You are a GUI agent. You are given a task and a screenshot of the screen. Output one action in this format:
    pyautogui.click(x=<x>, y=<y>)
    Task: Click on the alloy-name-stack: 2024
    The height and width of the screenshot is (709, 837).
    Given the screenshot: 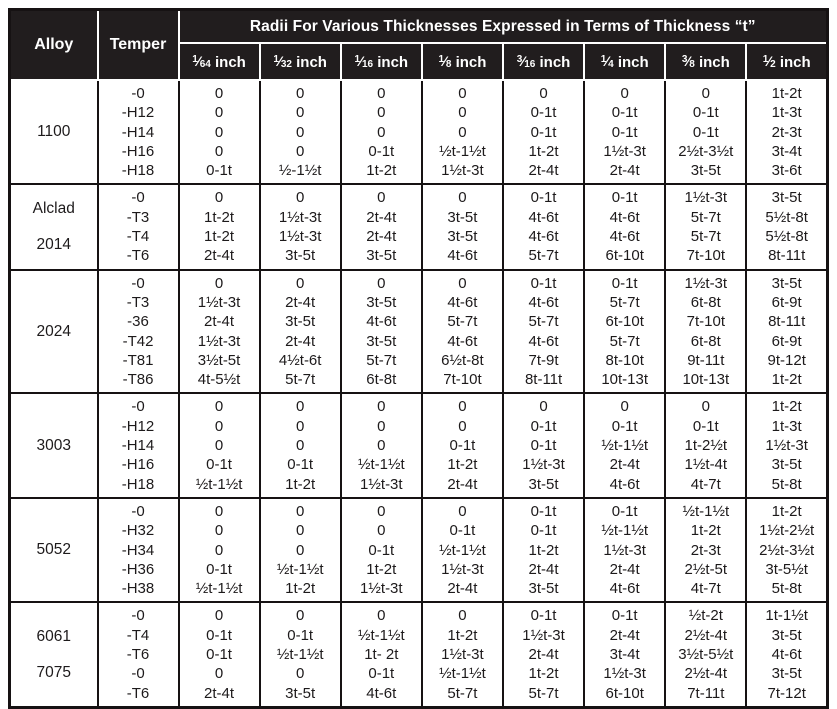 What is the action you would take?
    pyautogui.click(x=54, y=332)
    